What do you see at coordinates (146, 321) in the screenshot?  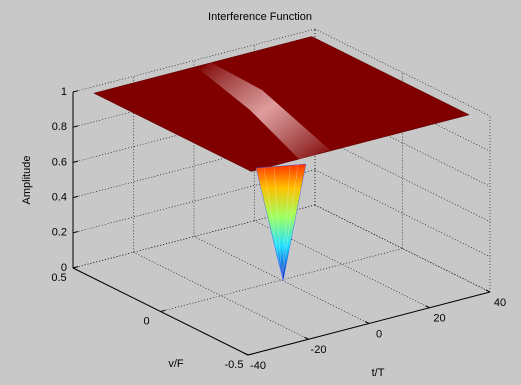 I see `y-tick-label: 0` at bounding box center [146, 321].